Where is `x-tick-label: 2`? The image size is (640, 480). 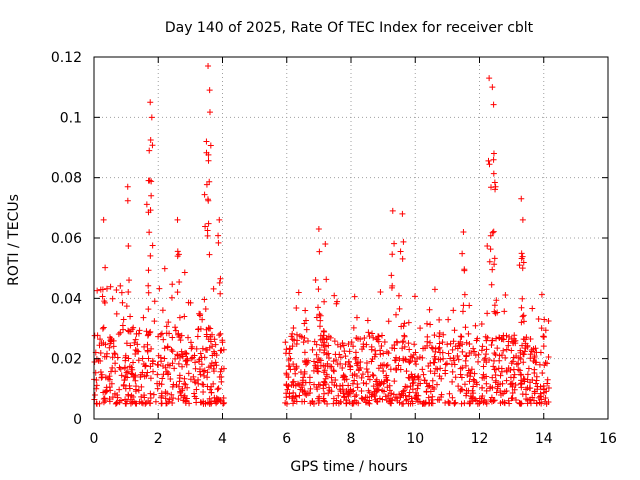
x-tick-label: 2 is located at coordinates (158, 439).